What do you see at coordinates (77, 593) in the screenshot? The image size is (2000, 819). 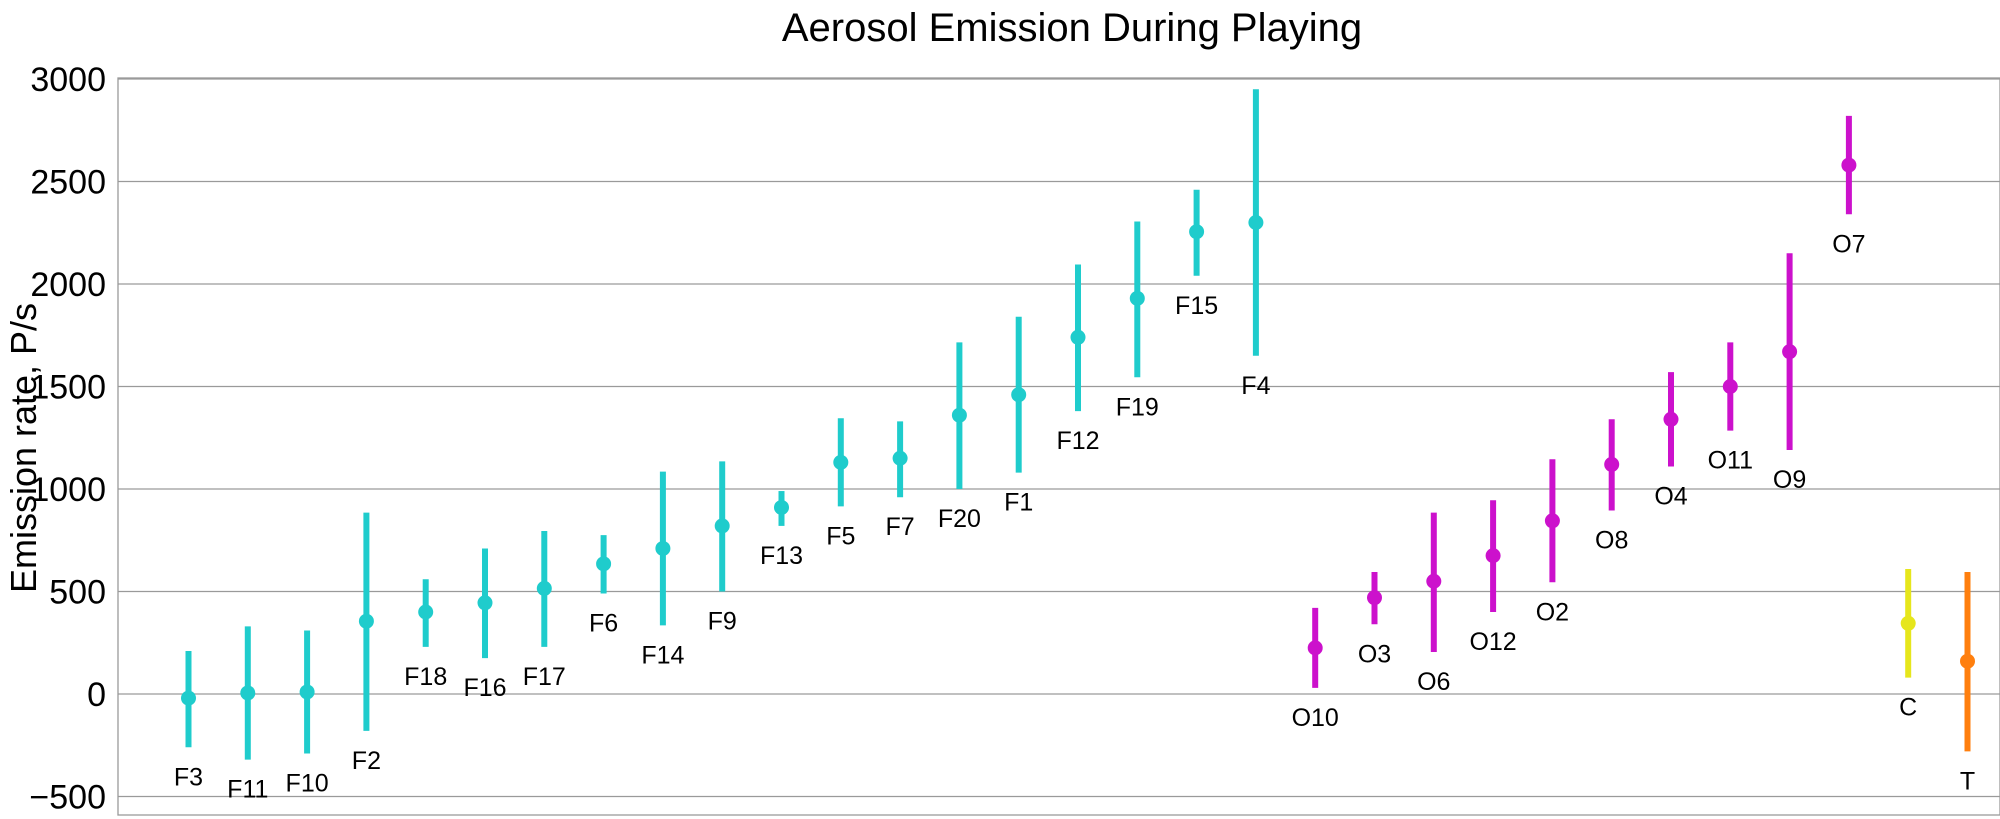 I see `y-tick-label: 500` at bounding box center [77, 593].